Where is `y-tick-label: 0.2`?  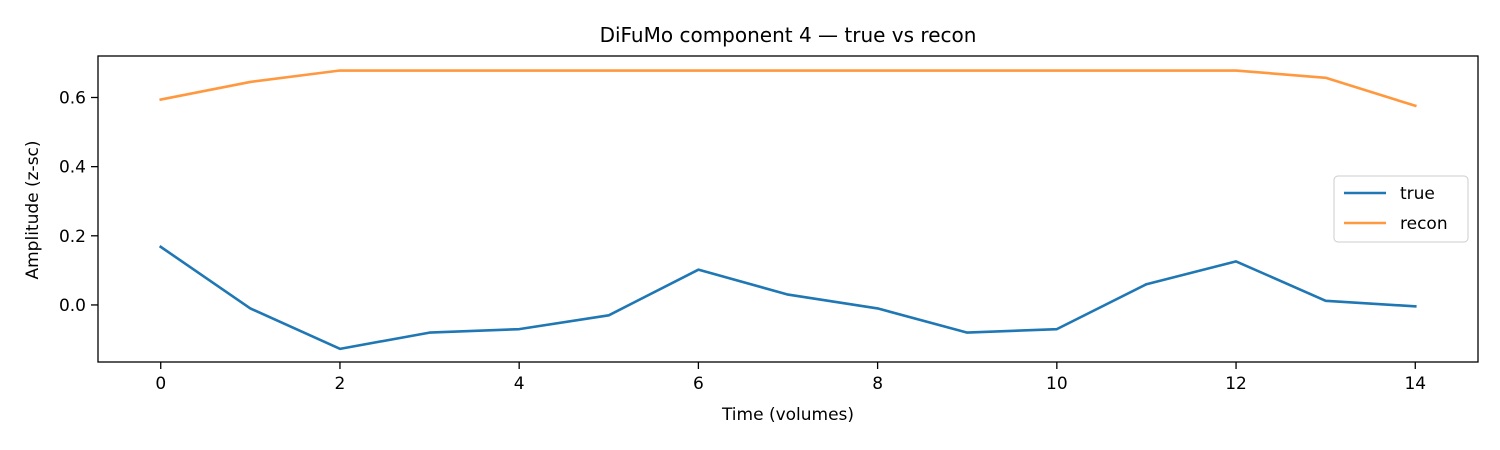
y-tick-label: 0.2 is located at coordinates (72, 237).